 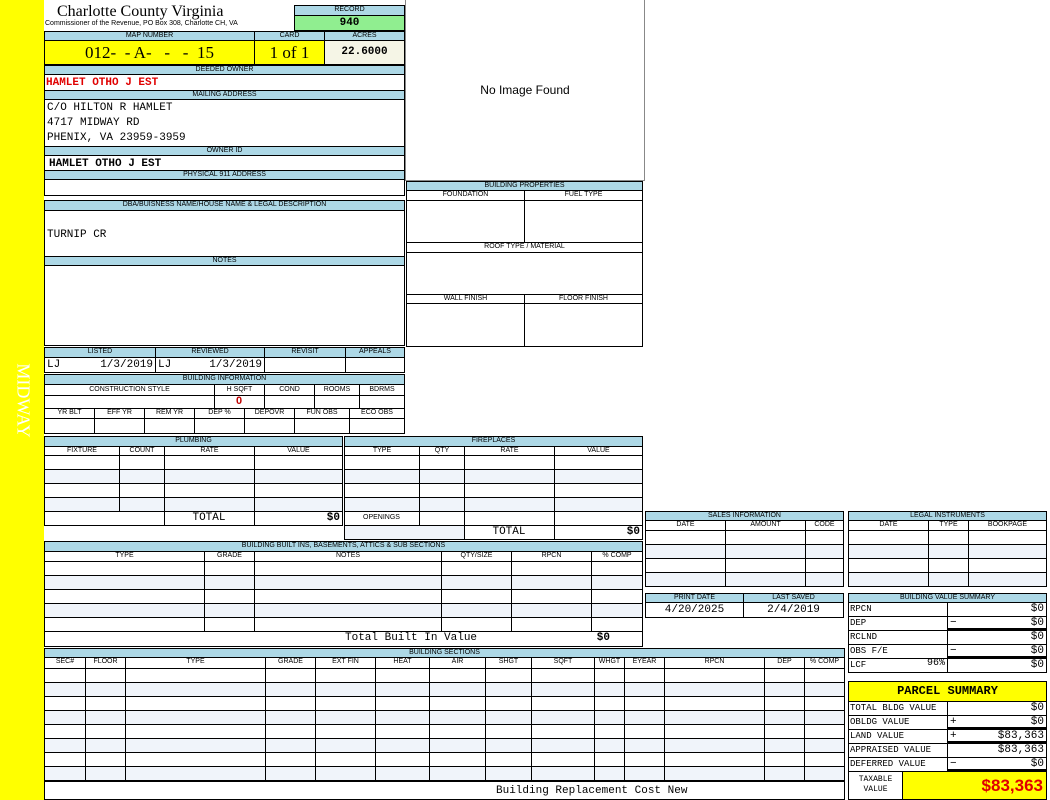 I want to click on last-saved-value: 2/4/2019, so click(x=793, y=610).